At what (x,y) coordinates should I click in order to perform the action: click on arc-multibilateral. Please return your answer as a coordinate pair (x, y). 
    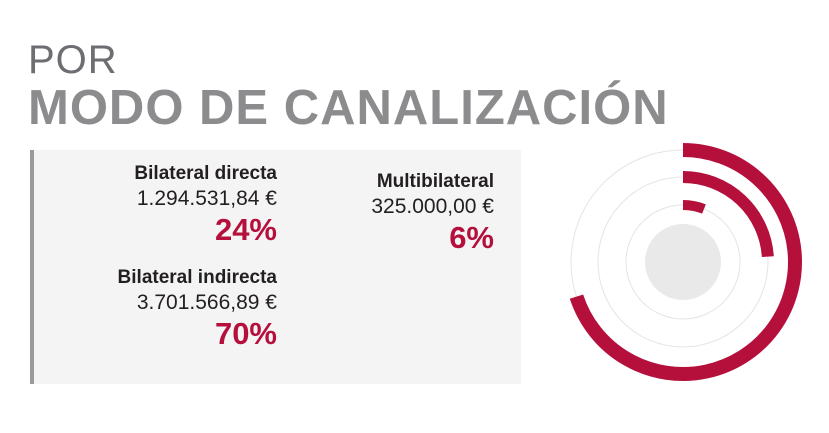
    Looking at the image, I should click on (694, 207).